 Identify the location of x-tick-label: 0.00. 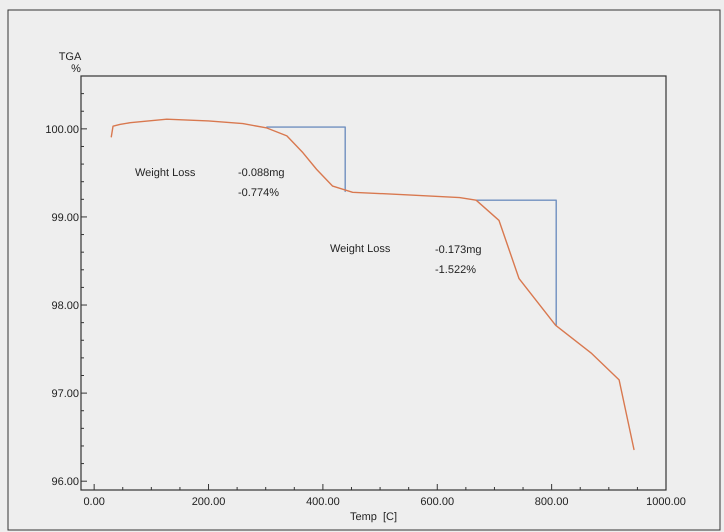
(94, 502).